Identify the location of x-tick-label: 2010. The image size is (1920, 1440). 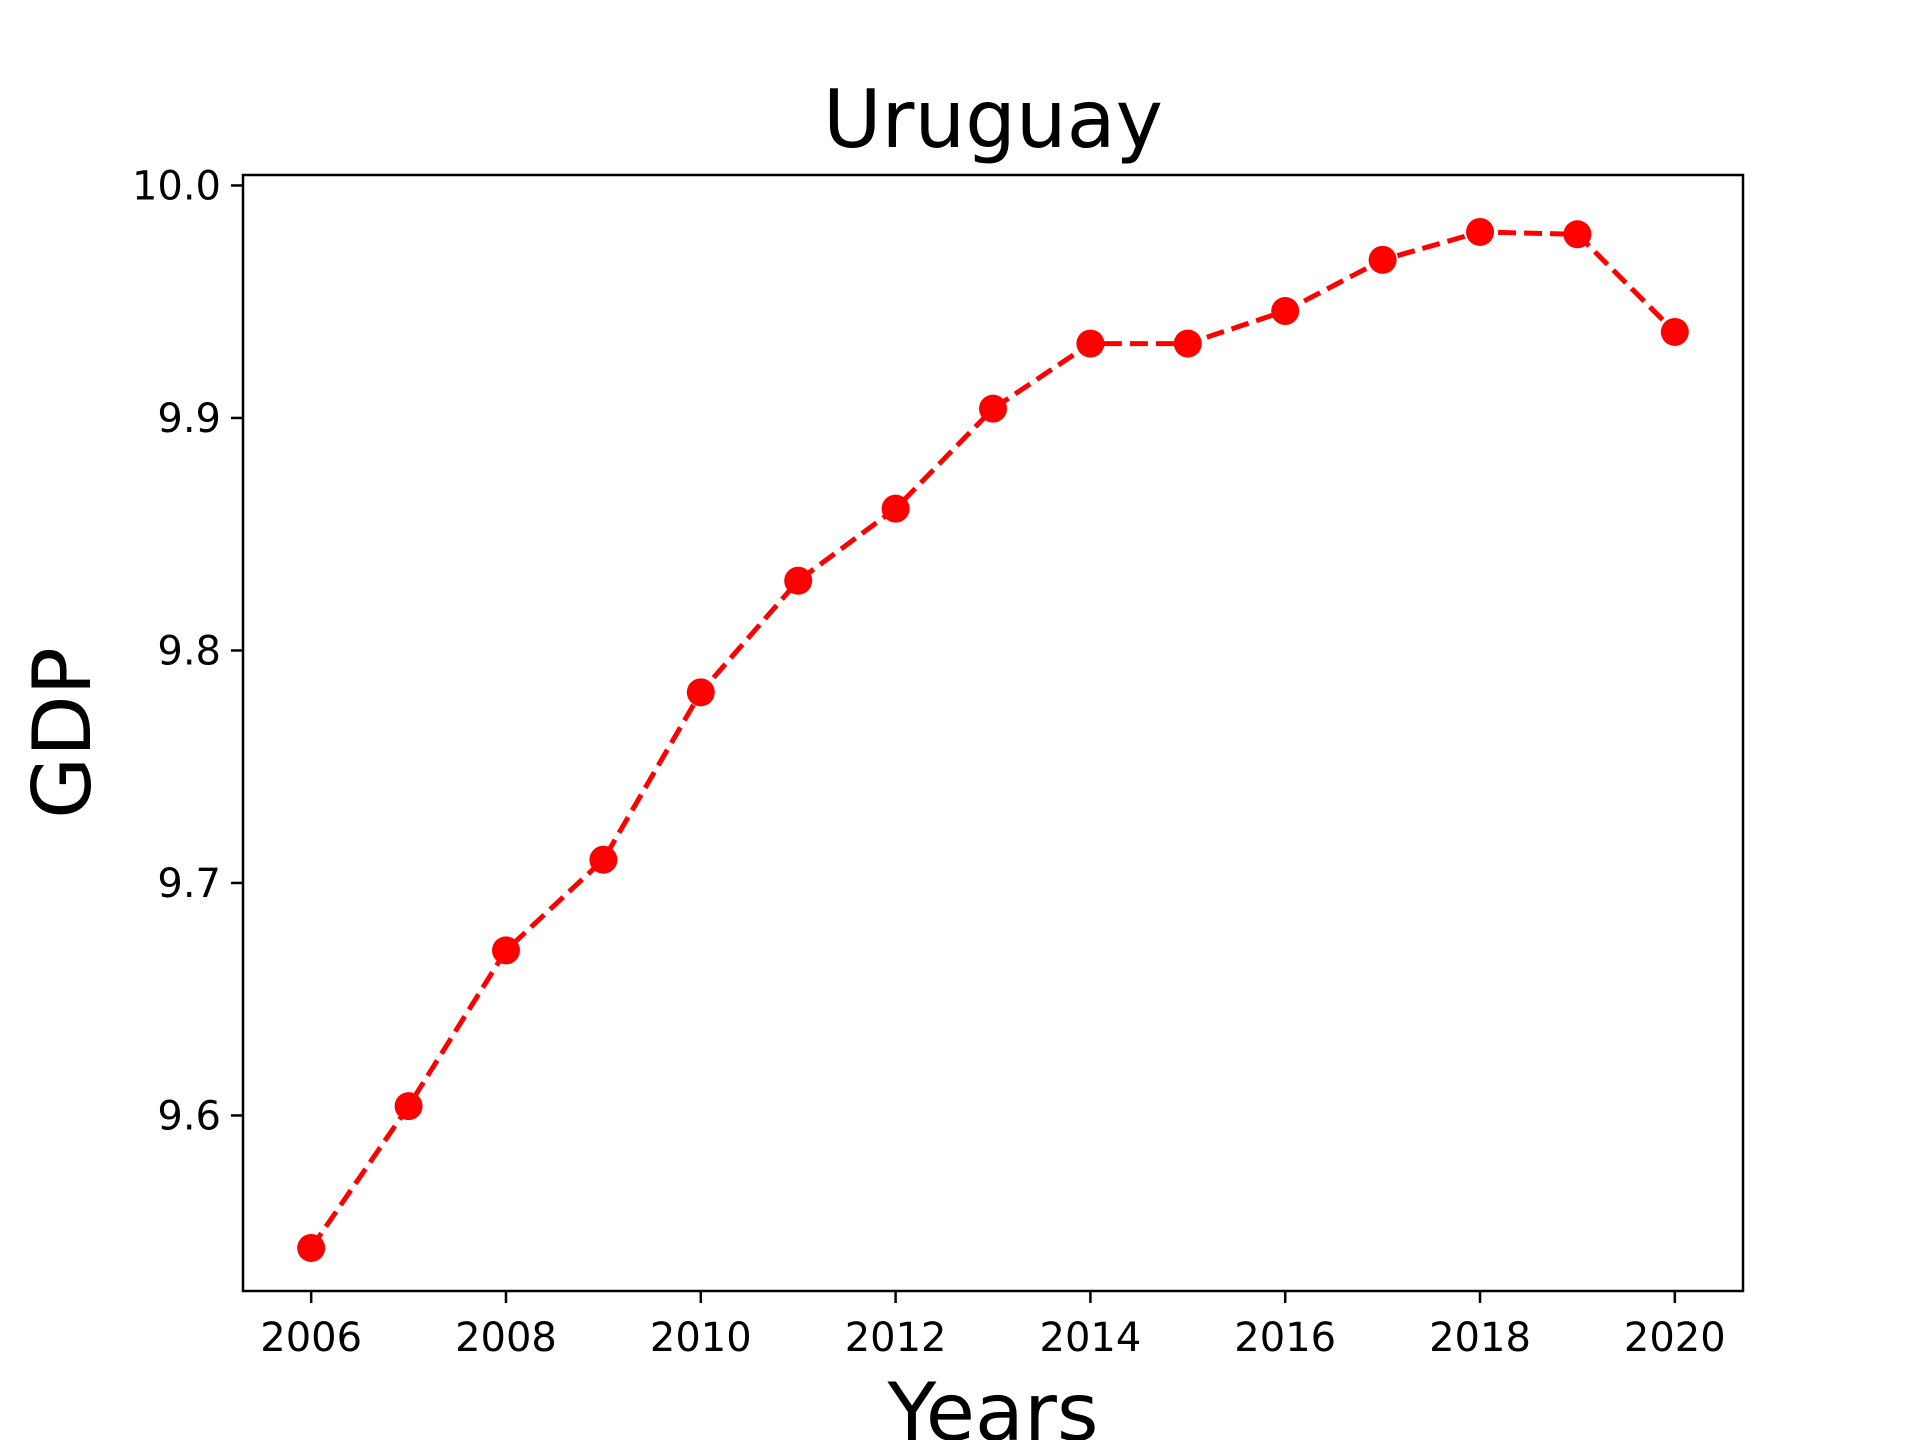
(701, 1338).